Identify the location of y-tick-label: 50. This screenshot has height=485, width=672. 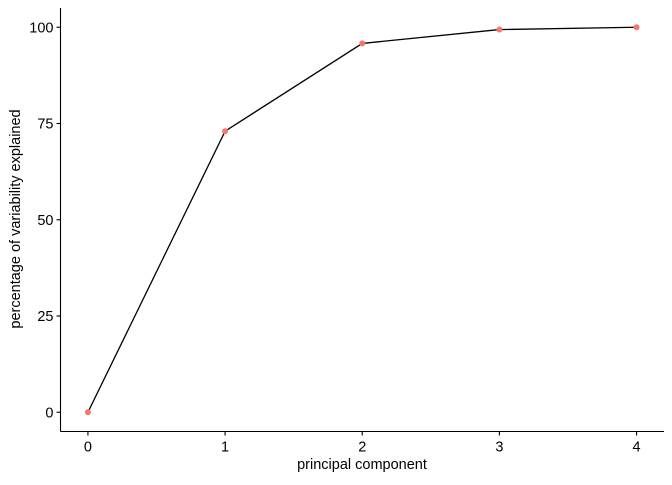
(45, 221).